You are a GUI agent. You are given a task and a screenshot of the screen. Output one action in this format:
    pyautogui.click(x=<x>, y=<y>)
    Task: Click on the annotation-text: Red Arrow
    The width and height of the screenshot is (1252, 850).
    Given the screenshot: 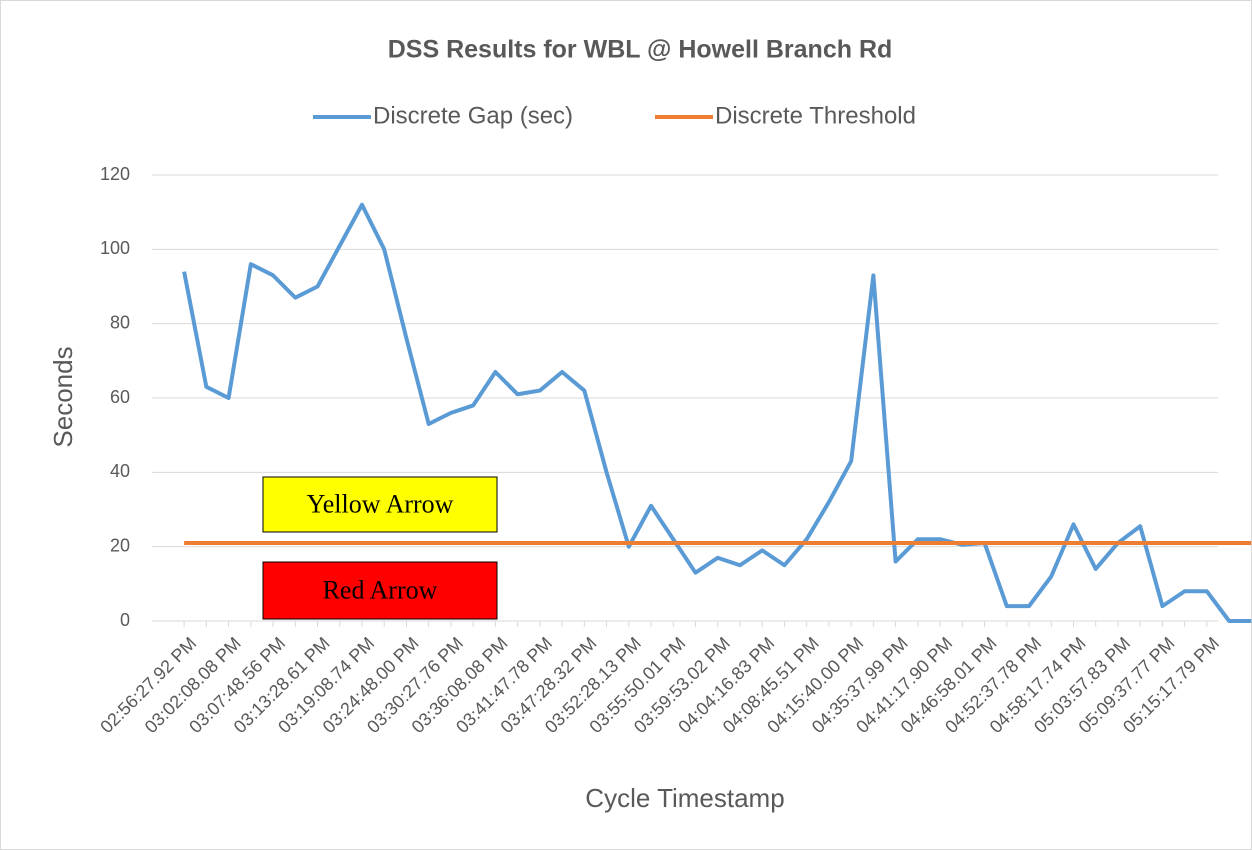 What is the action you would take?
    pyautogui.click(x=380, y=589)
    